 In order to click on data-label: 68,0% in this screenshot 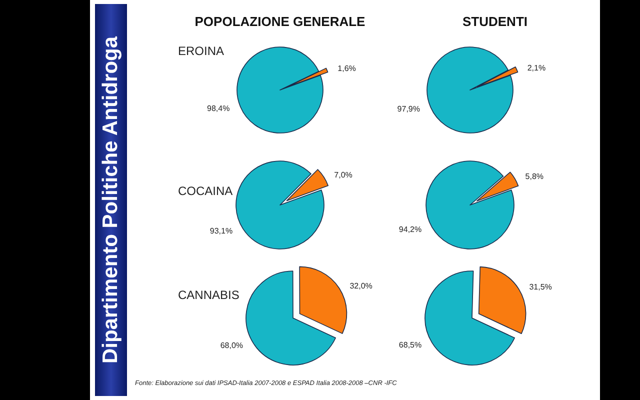, I will do `click(232, 345)`.